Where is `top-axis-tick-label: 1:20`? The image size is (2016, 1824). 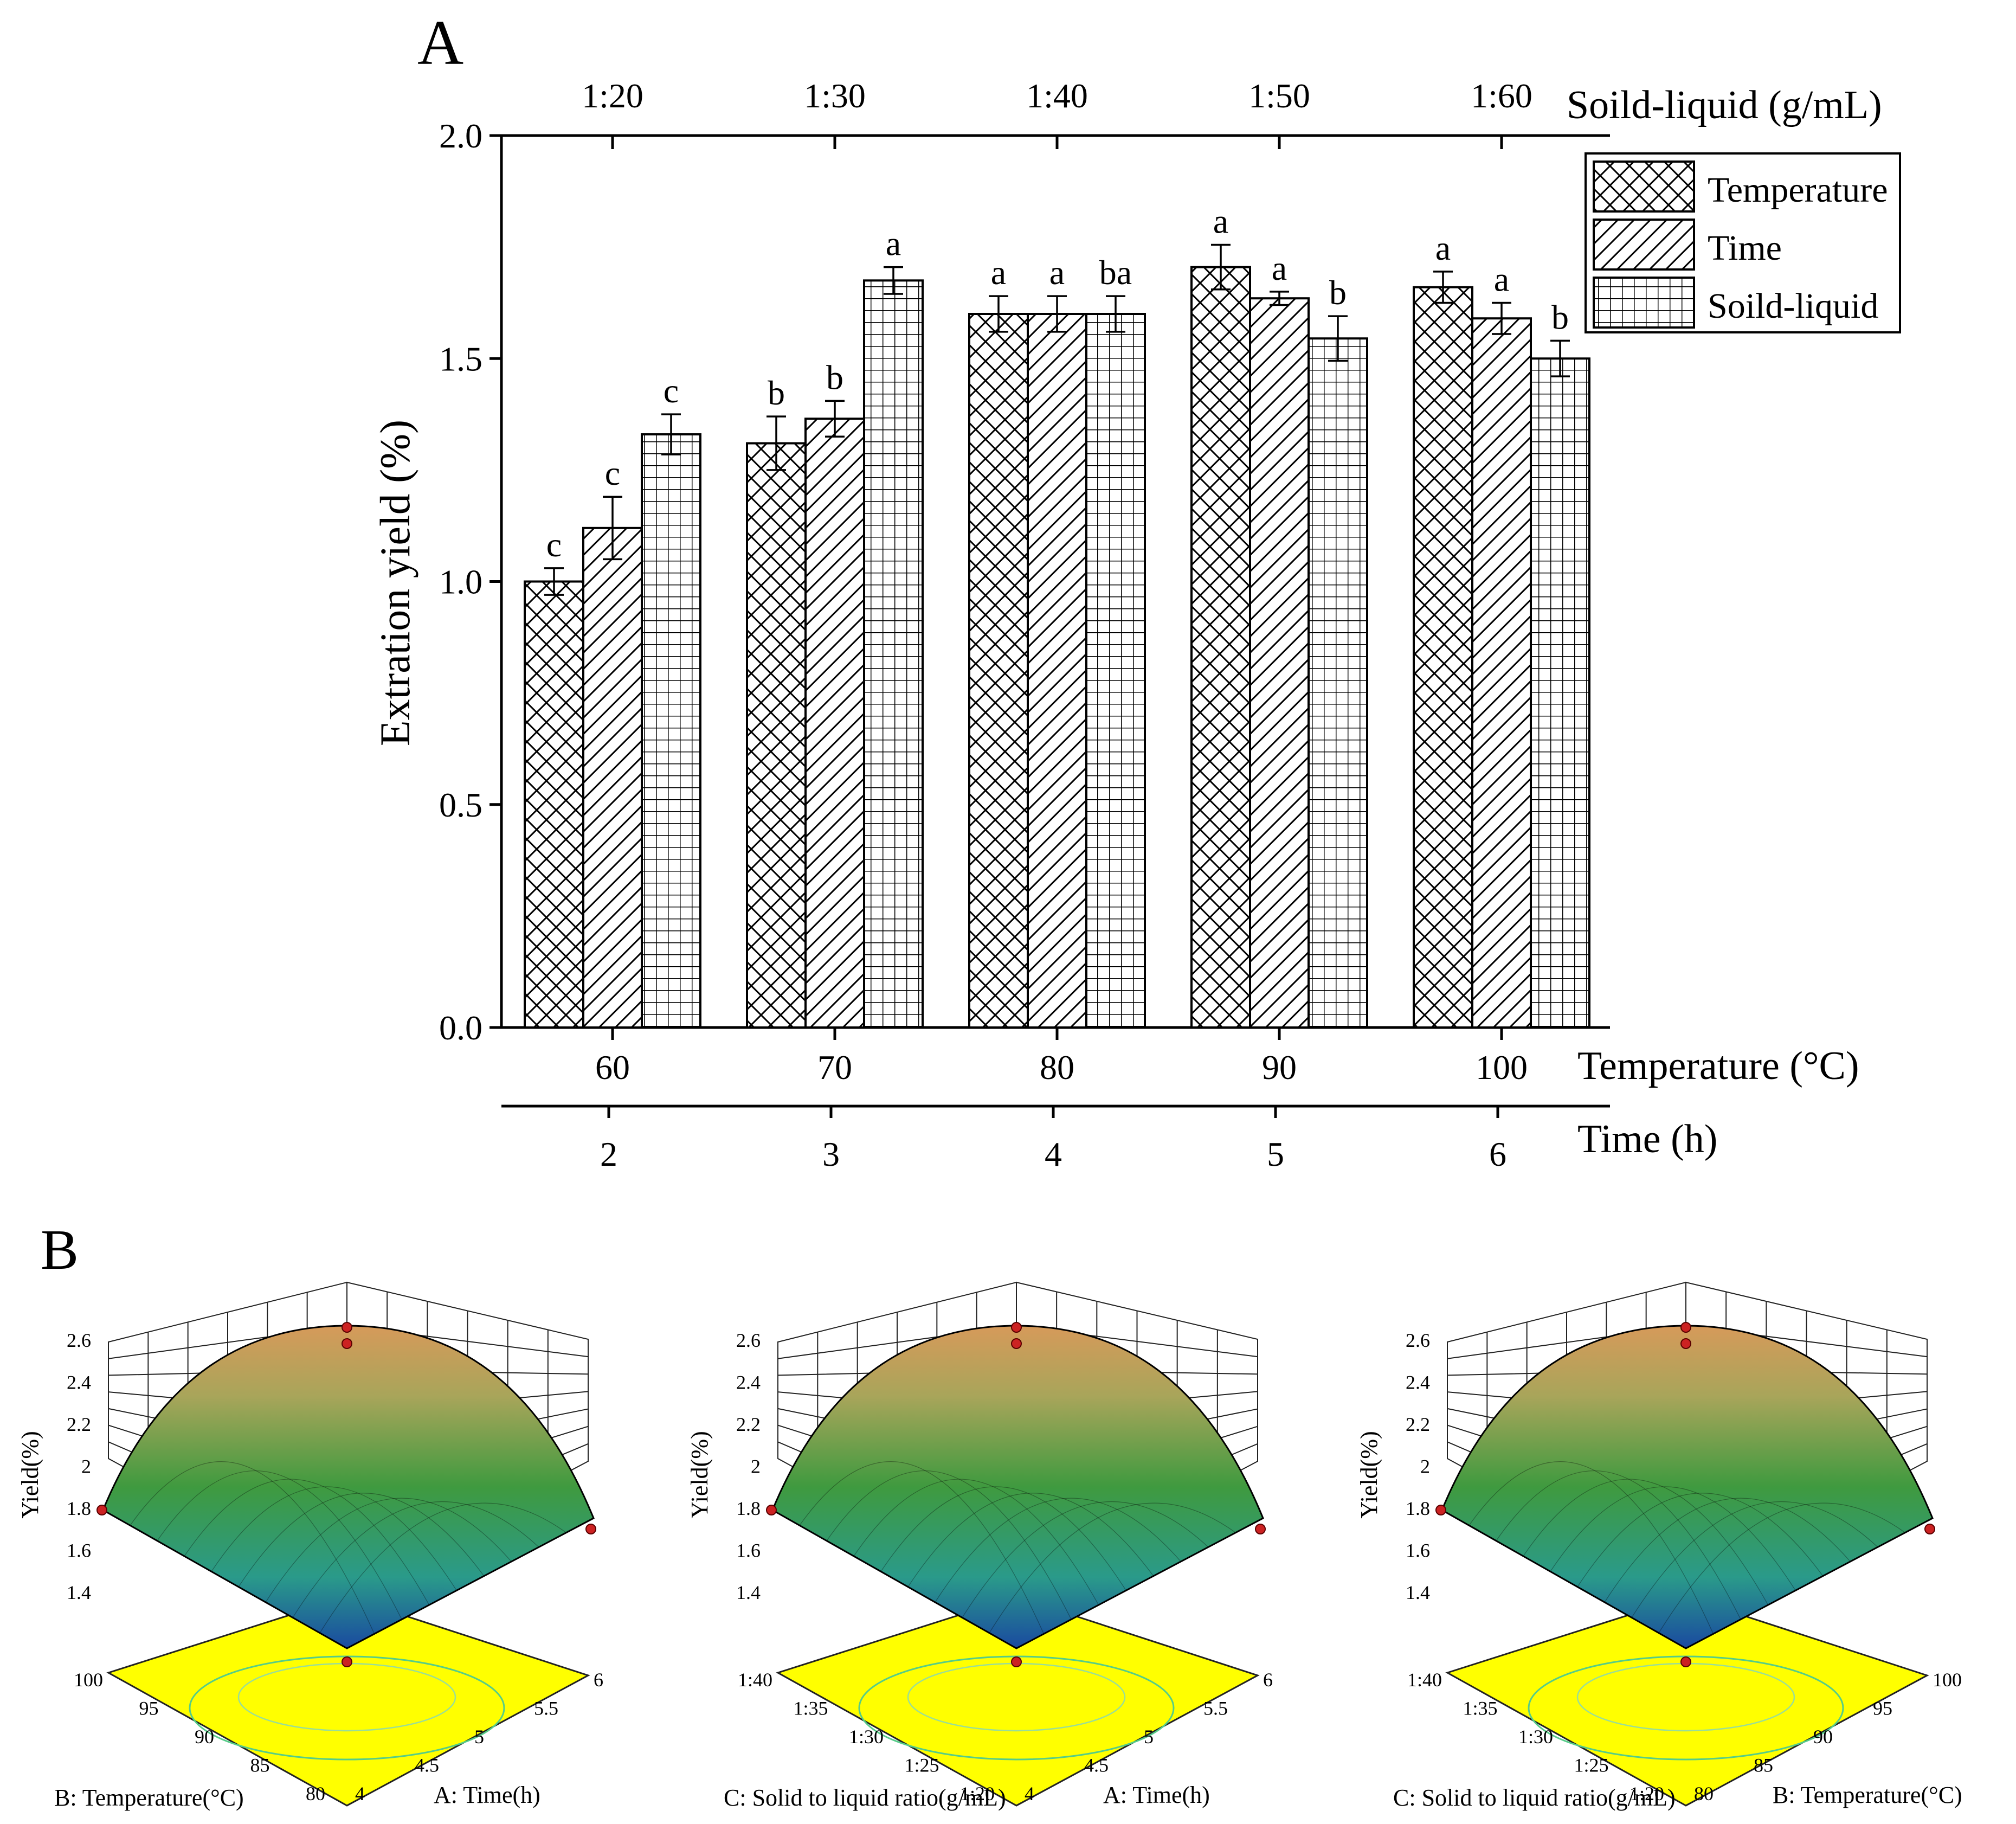
top-axis-tick-label: 1:20 is located at coordinates (612, 95).